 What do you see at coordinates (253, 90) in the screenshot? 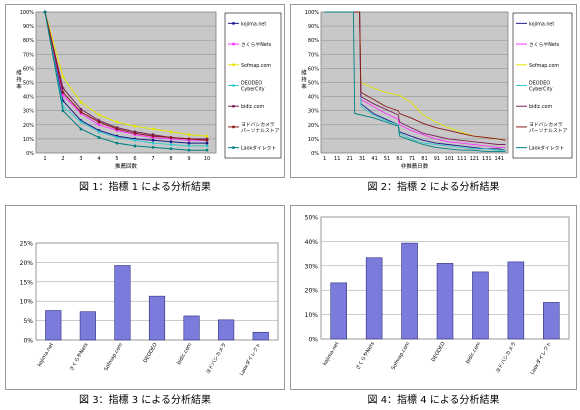
I see `legend-label-line2: CyberCity` at bounding box center [253, 90].